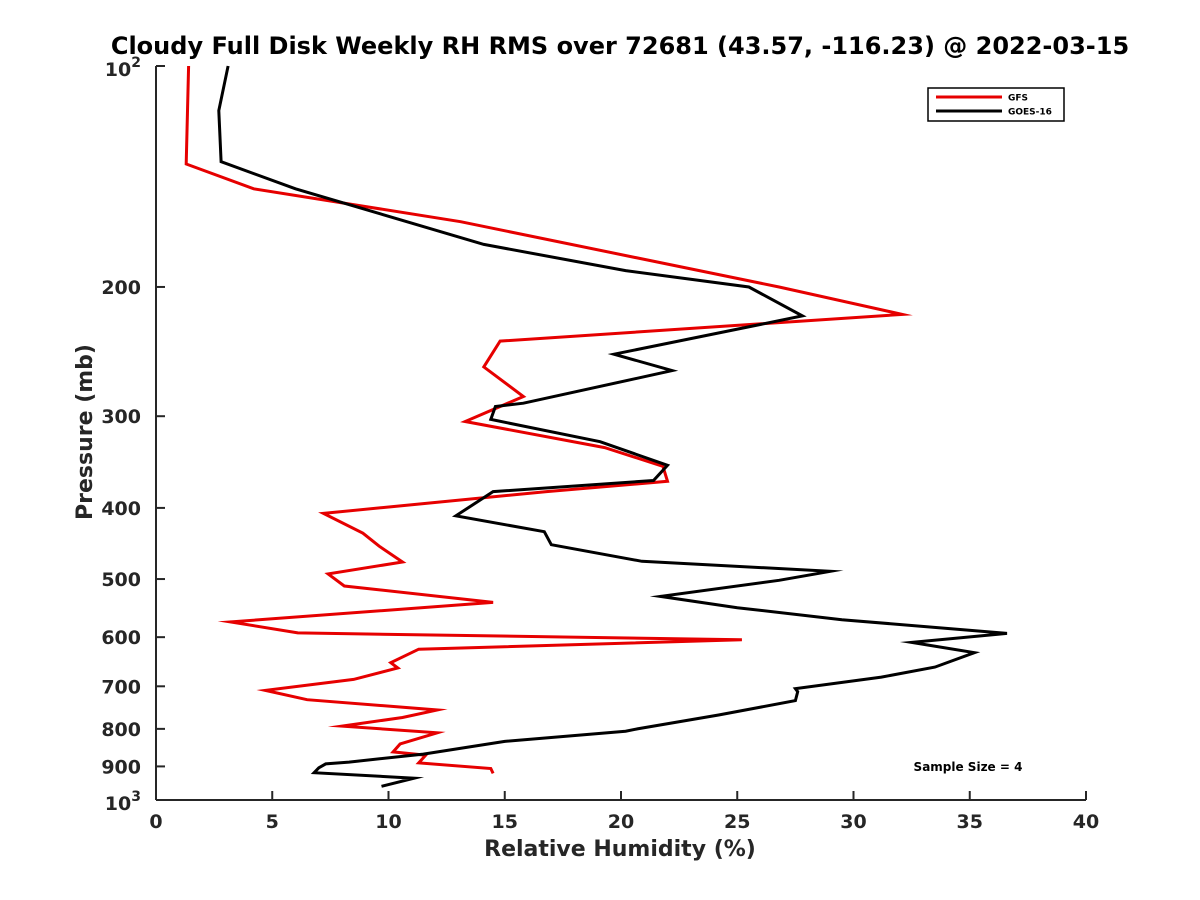 The height and width of the screenshot is (900, 1200). Describe the element at coordinates (621, 822) in the screenshot. I see `x-tick-label: 20` at that location.